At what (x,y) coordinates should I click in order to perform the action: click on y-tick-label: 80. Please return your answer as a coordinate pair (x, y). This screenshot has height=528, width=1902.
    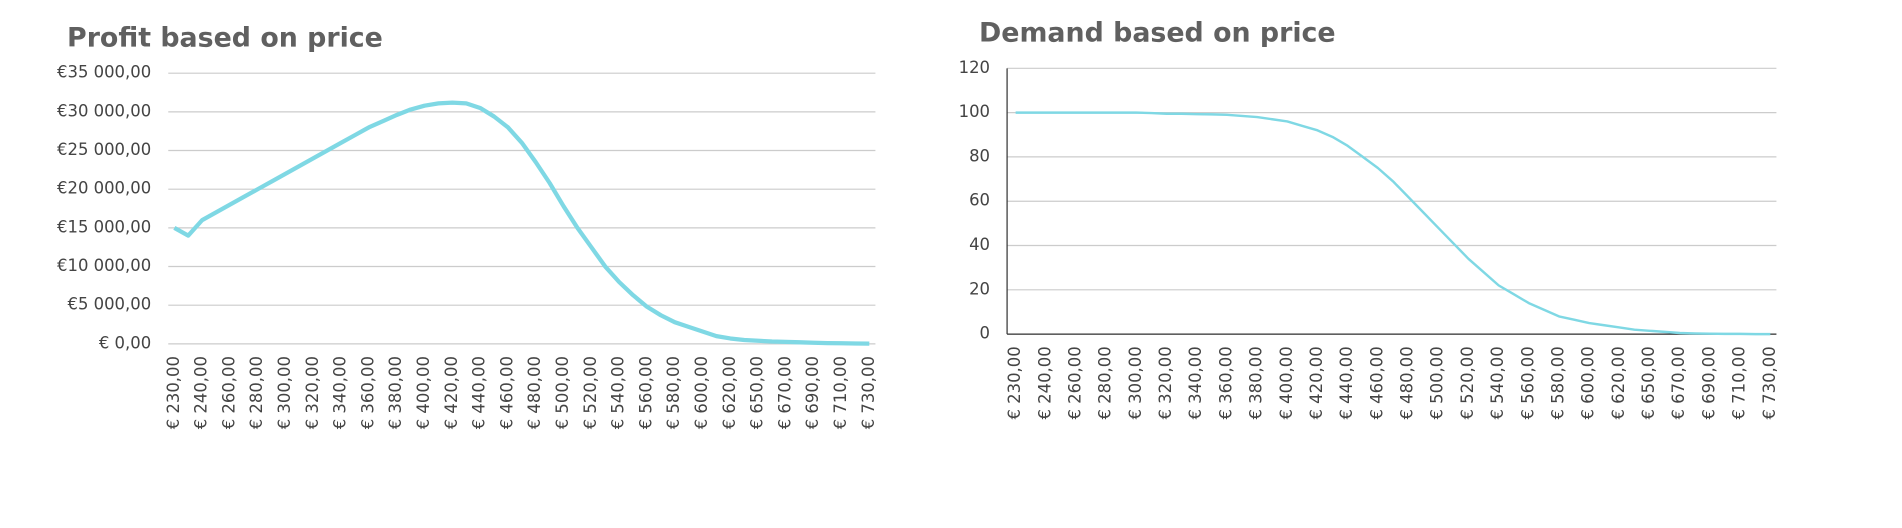
    Looking at the image, I should click on (979, 155).